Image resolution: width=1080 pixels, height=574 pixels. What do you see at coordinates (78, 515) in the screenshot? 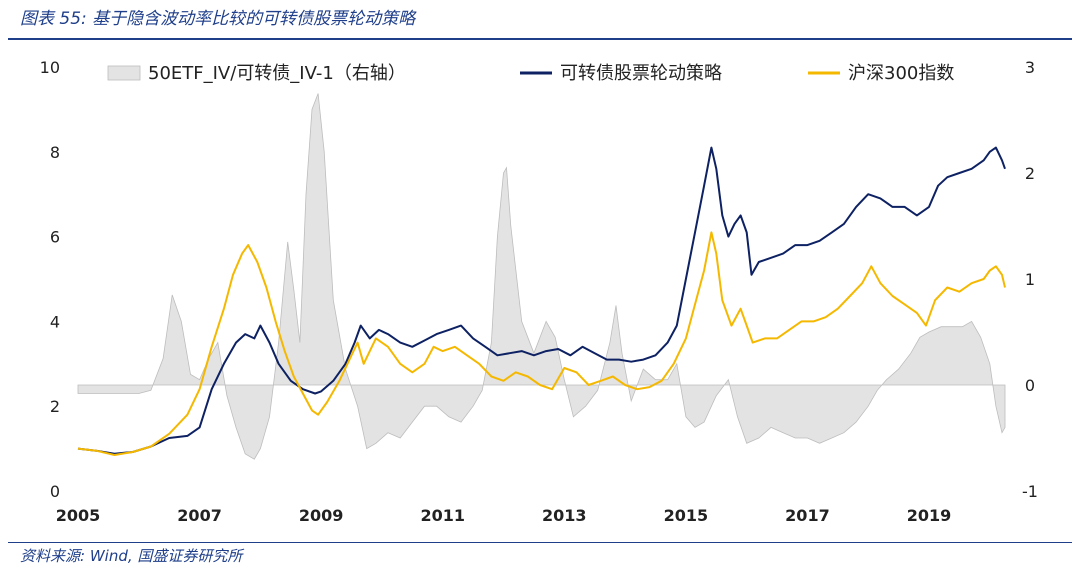
I see `x-tick-label: 2005` at bounding box center [78, 515].